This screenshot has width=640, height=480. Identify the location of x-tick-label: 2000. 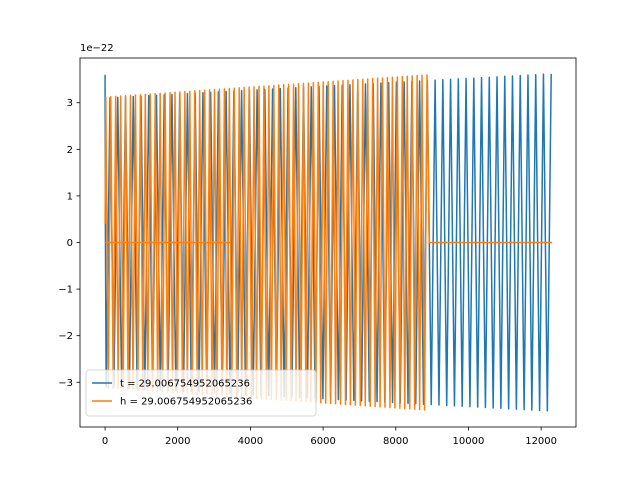
(177, 441).